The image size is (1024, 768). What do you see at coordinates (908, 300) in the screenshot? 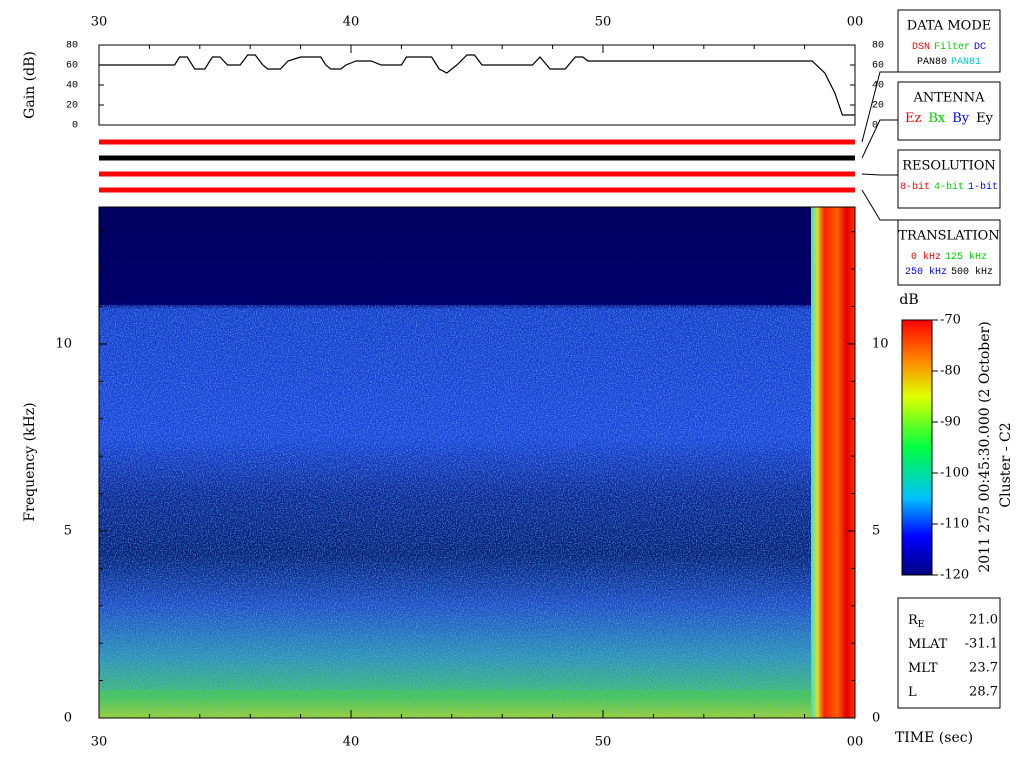
I see `colorbar-label: dB` at bounding box center [908, 300].